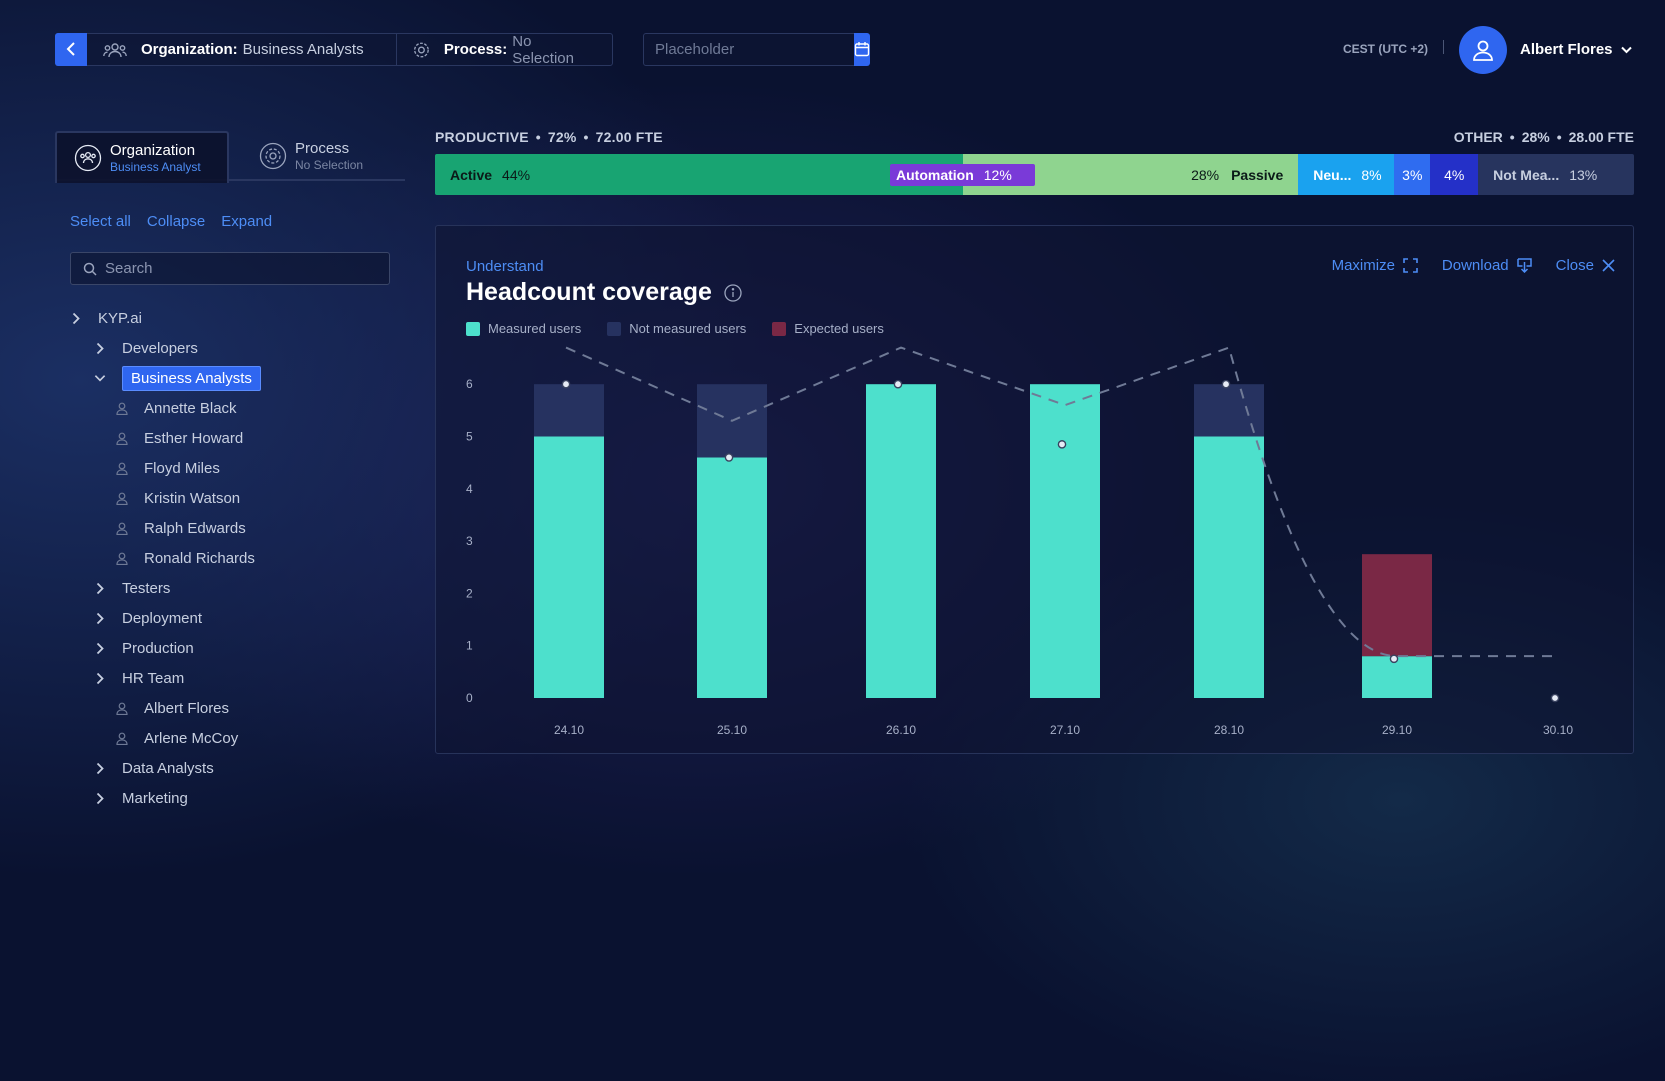 The height and width of the screenshot is (1081, 1665). What do you see at coordinates (303, 49) in the screenshot?
I see `organization-value: Business Analysts` at bounding box center [303, 49].